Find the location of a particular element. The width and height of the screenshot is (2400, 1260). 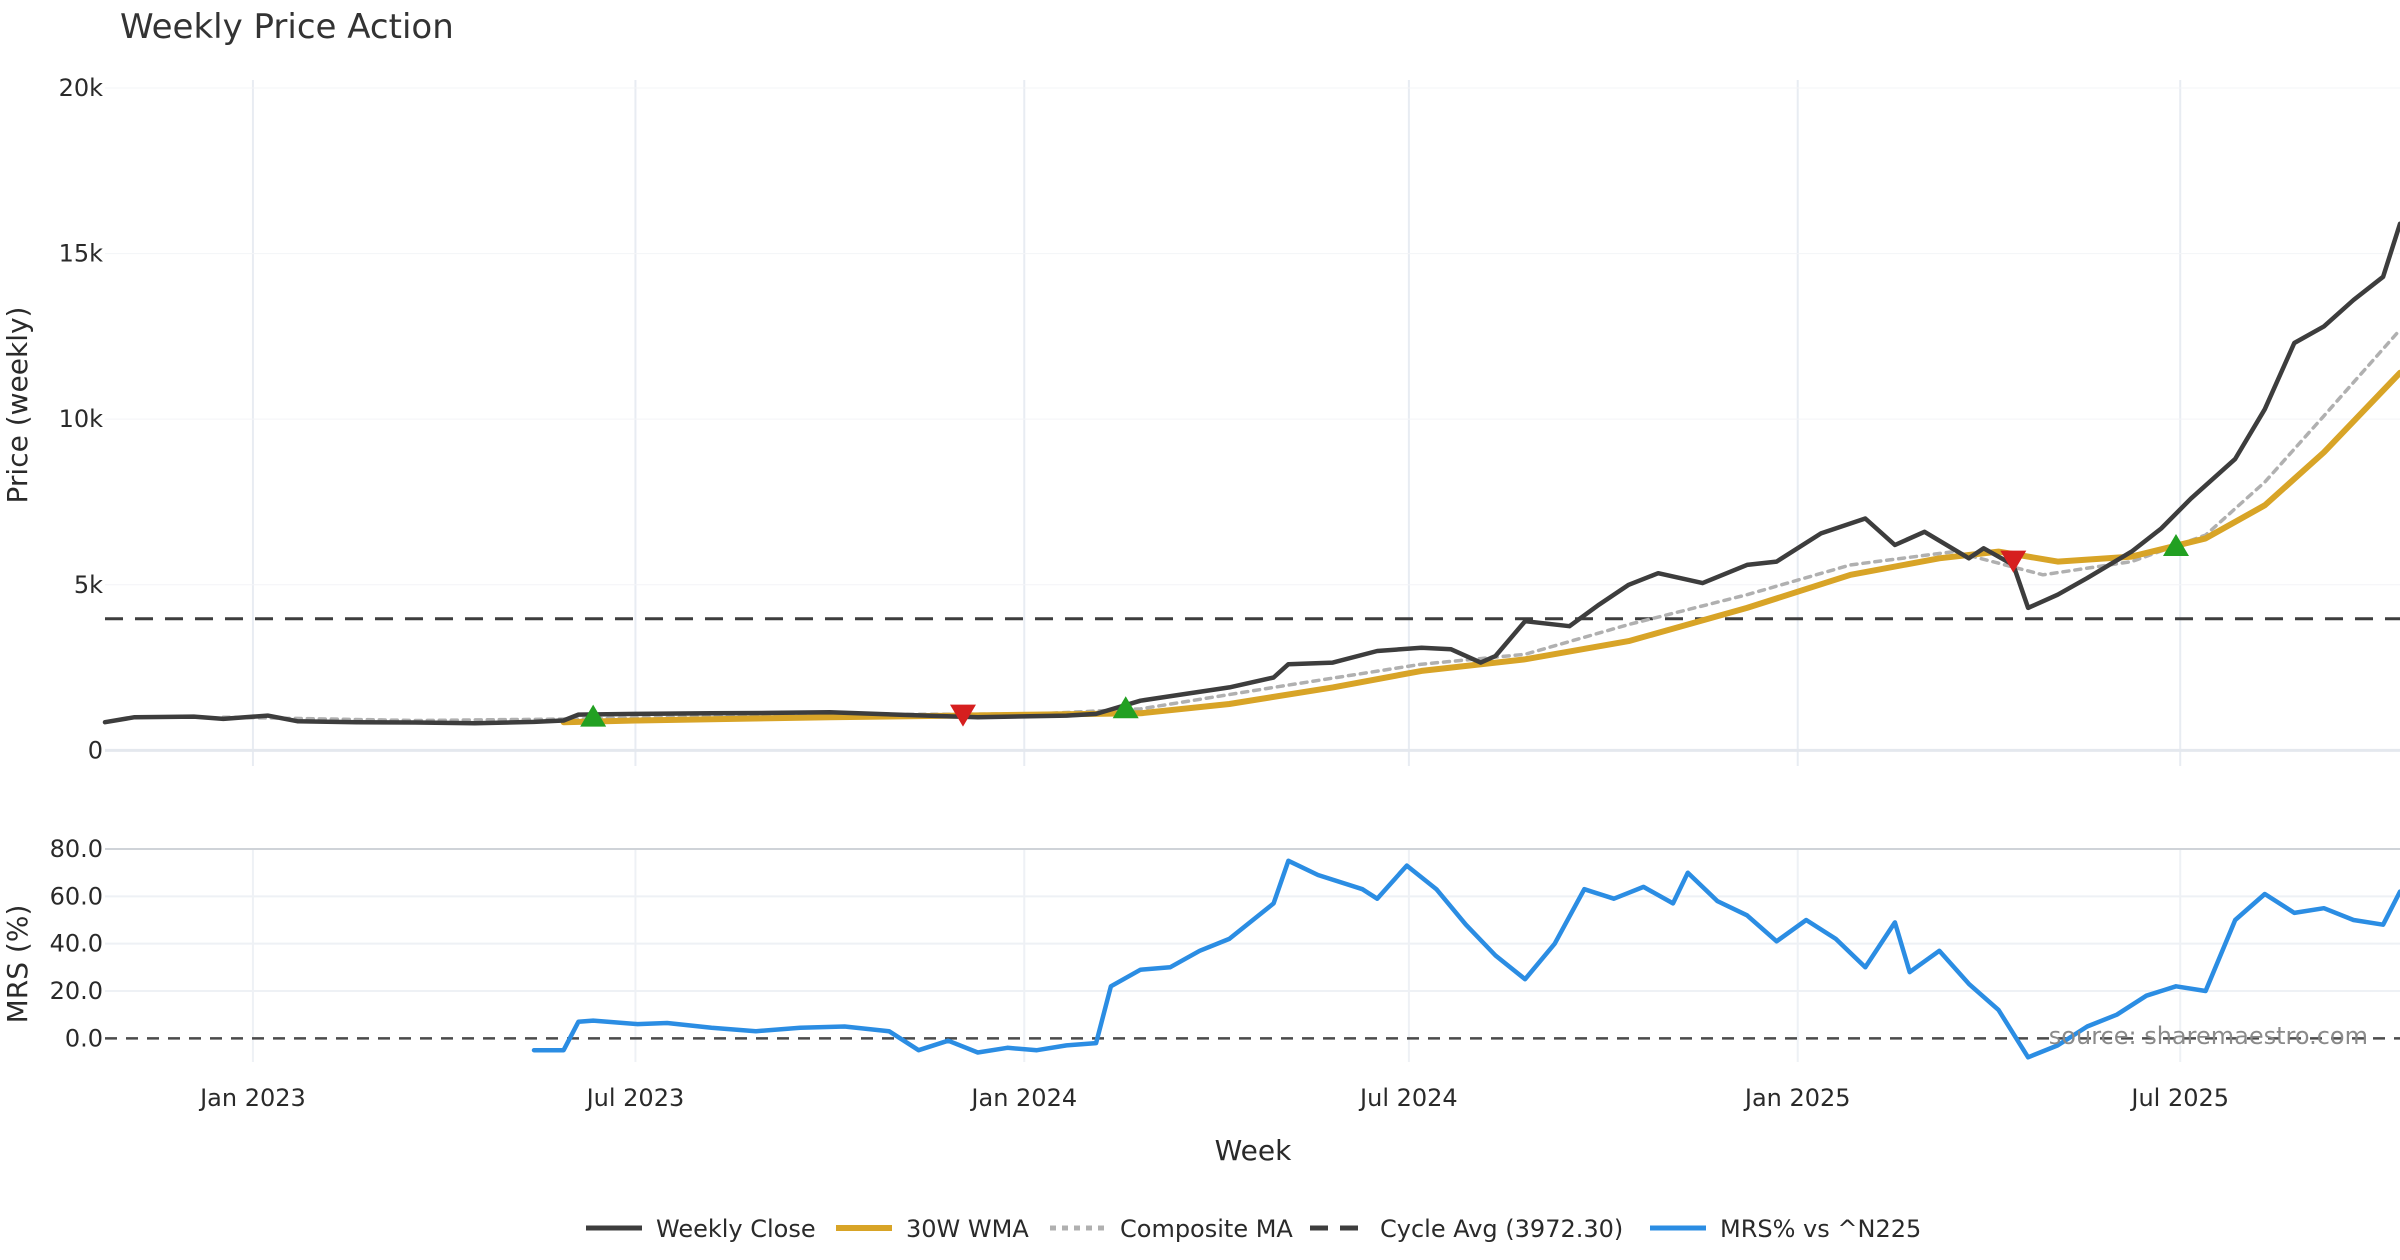

mrs-y-tick-label: 0.0 is located at coordinates (84, 1038).